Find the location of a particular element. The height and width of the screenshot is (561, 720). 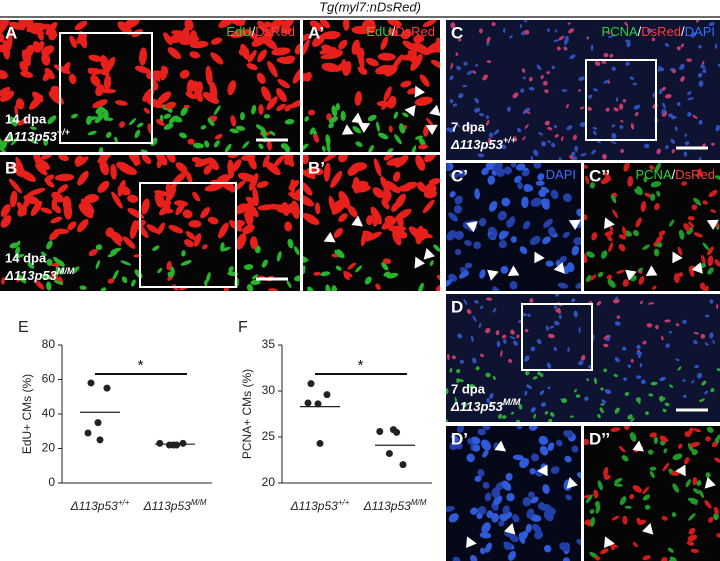

category-sup: M/M is located at coordinates (419, 502).